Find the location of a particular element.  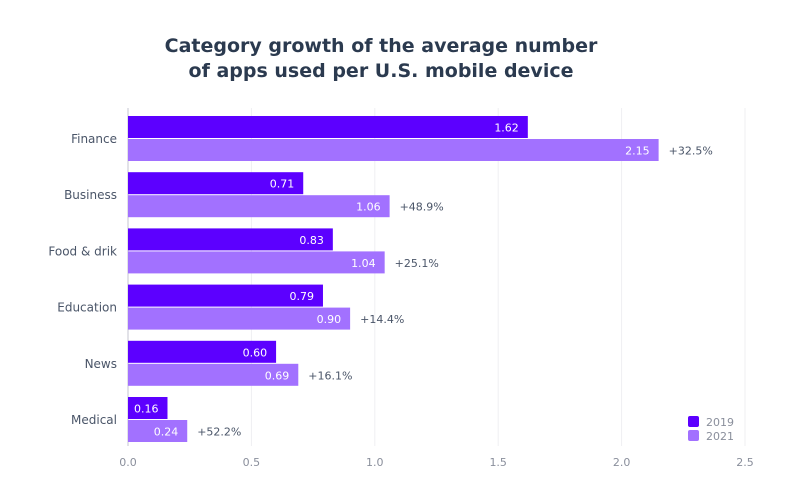

title-line-2: of apps used per U.S. mobile device is located at coordinates (381, 71).